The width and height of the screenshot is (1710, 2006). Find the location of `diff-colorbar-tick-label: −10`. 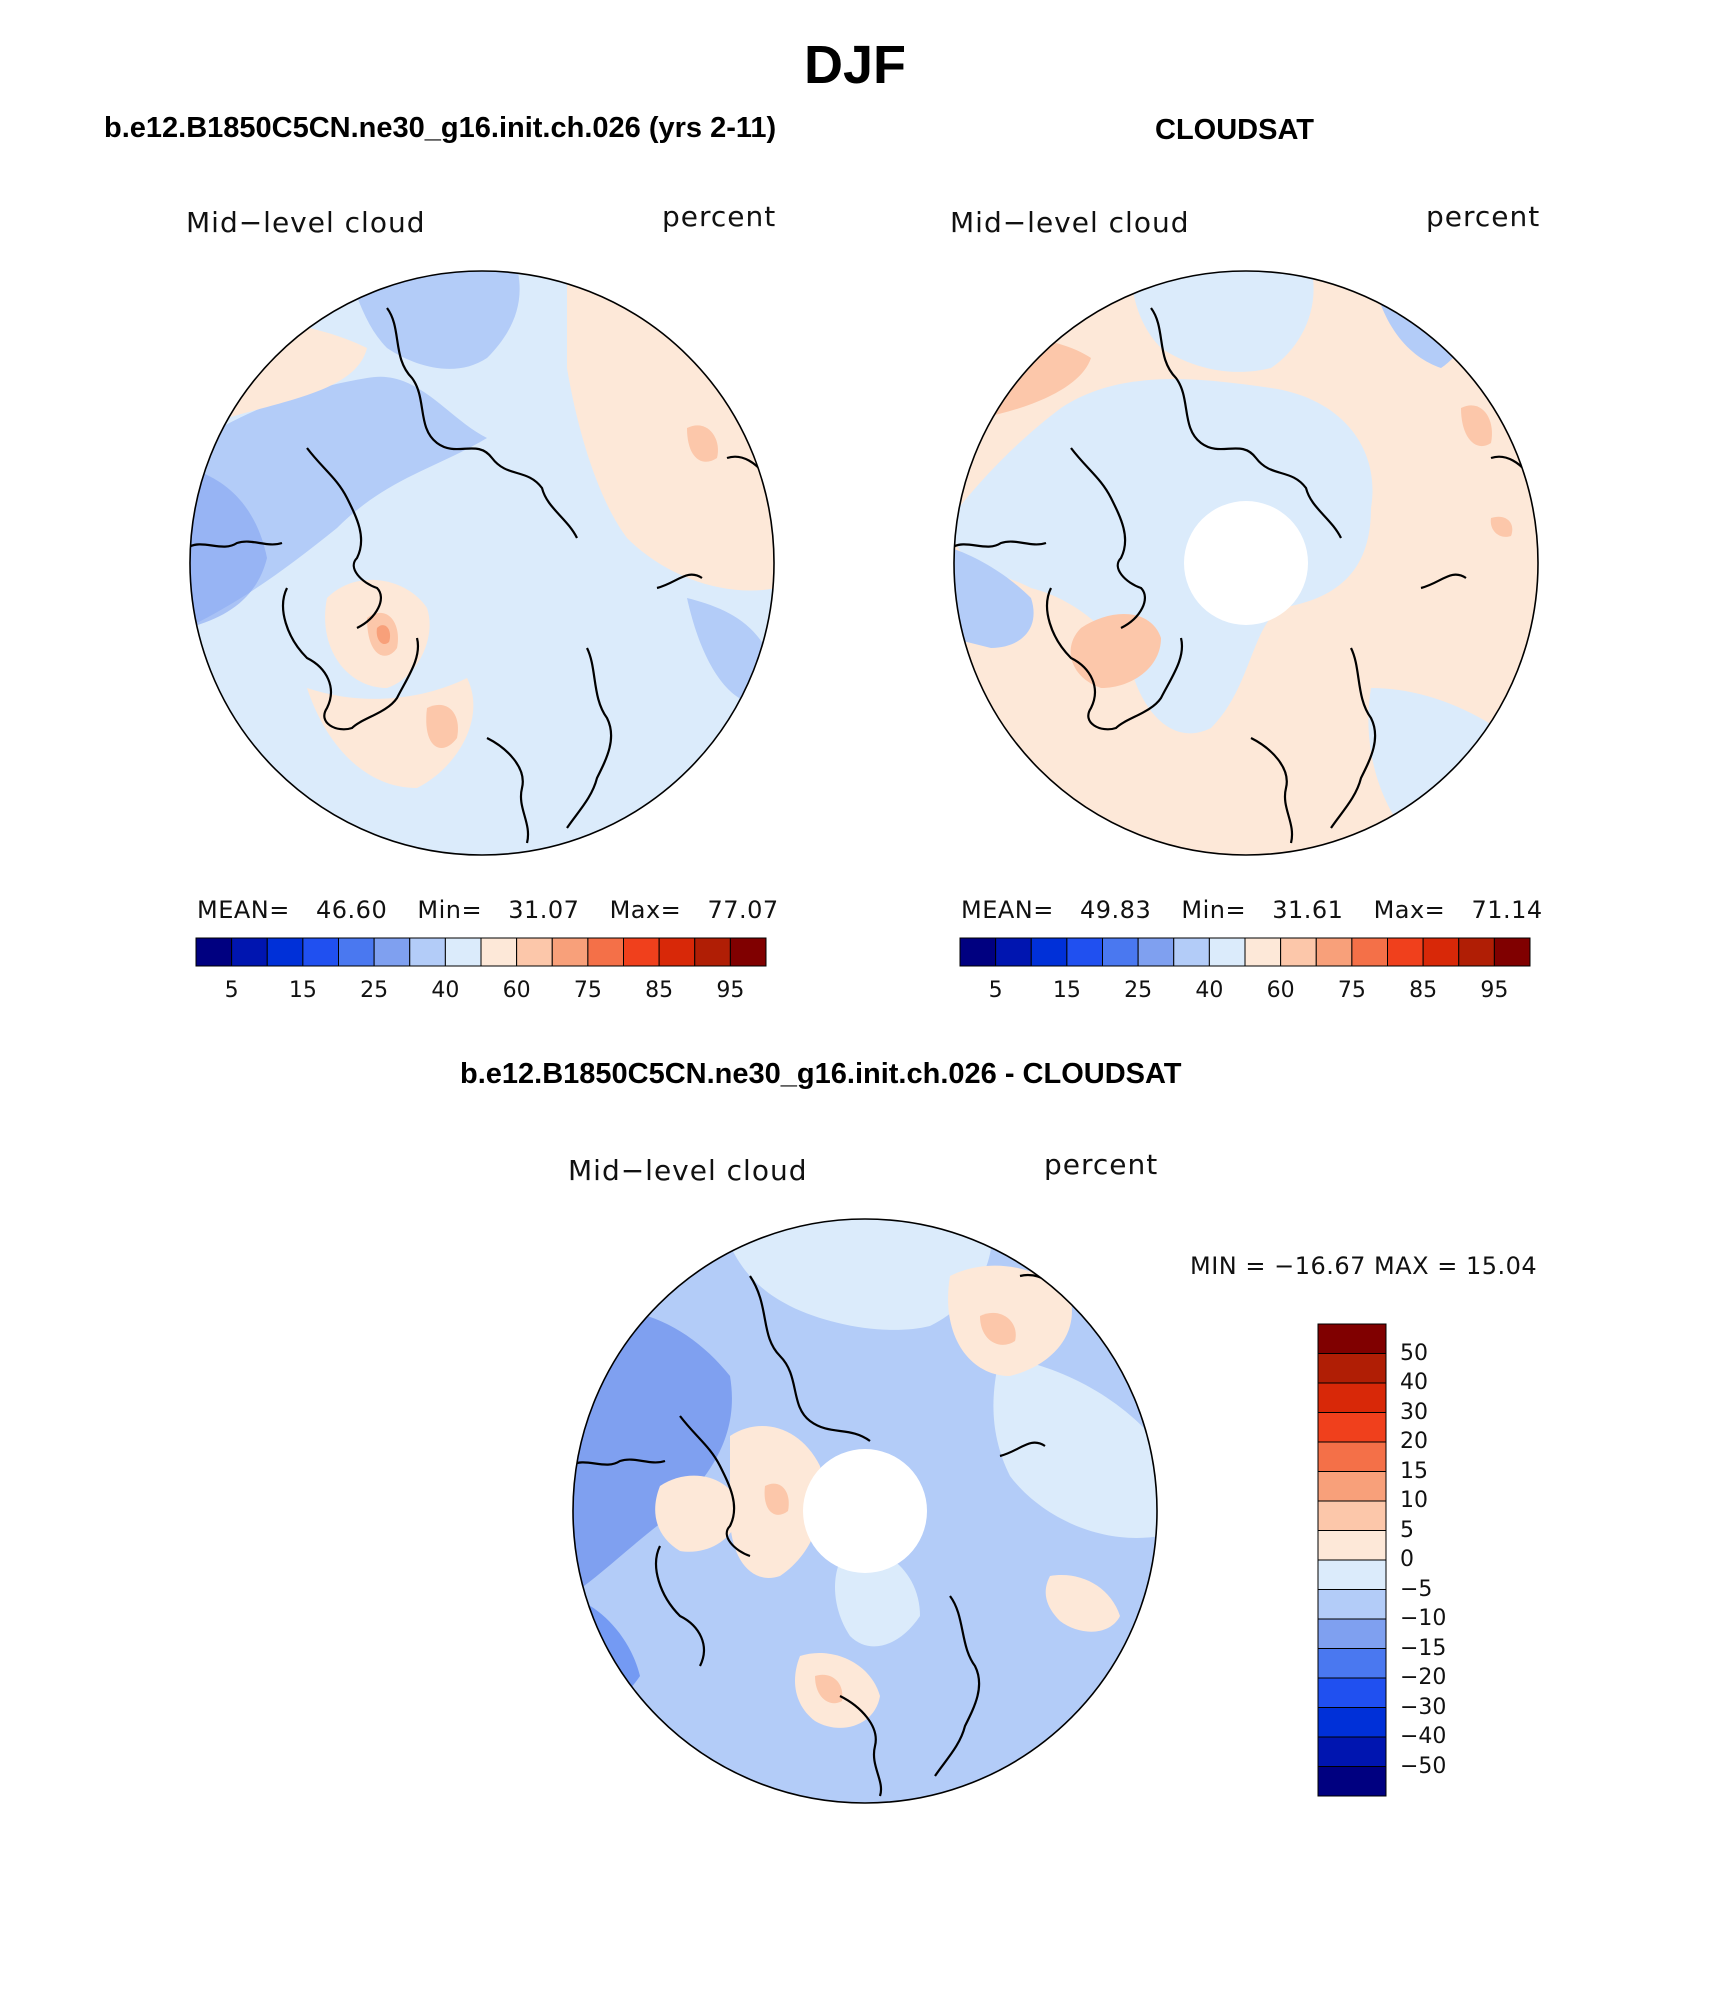

diff-colorbar-tick-label: −10 is located at coordinates (1423, 1618).